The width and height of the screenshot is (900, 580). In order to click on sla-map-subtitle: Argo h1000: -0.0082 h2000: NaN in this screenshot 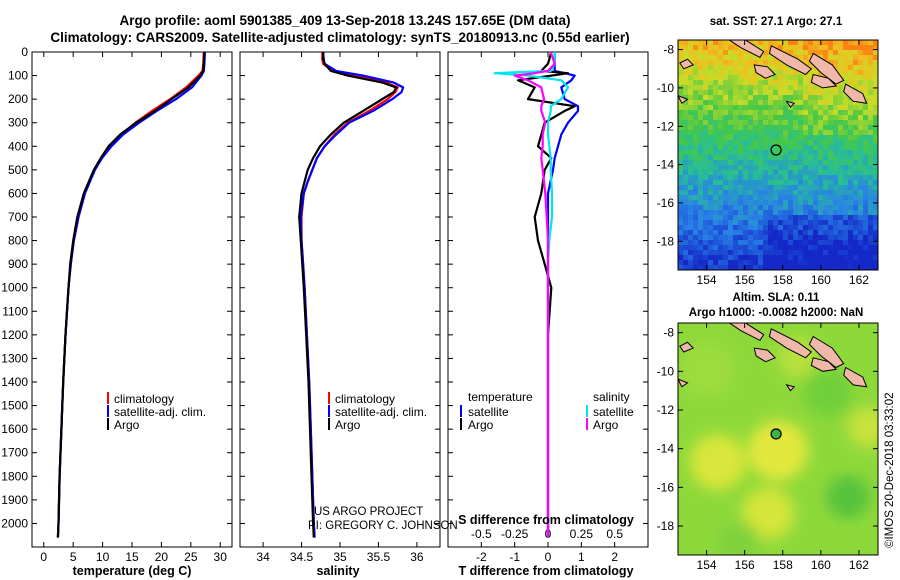, I will do `click(776, 313)`.